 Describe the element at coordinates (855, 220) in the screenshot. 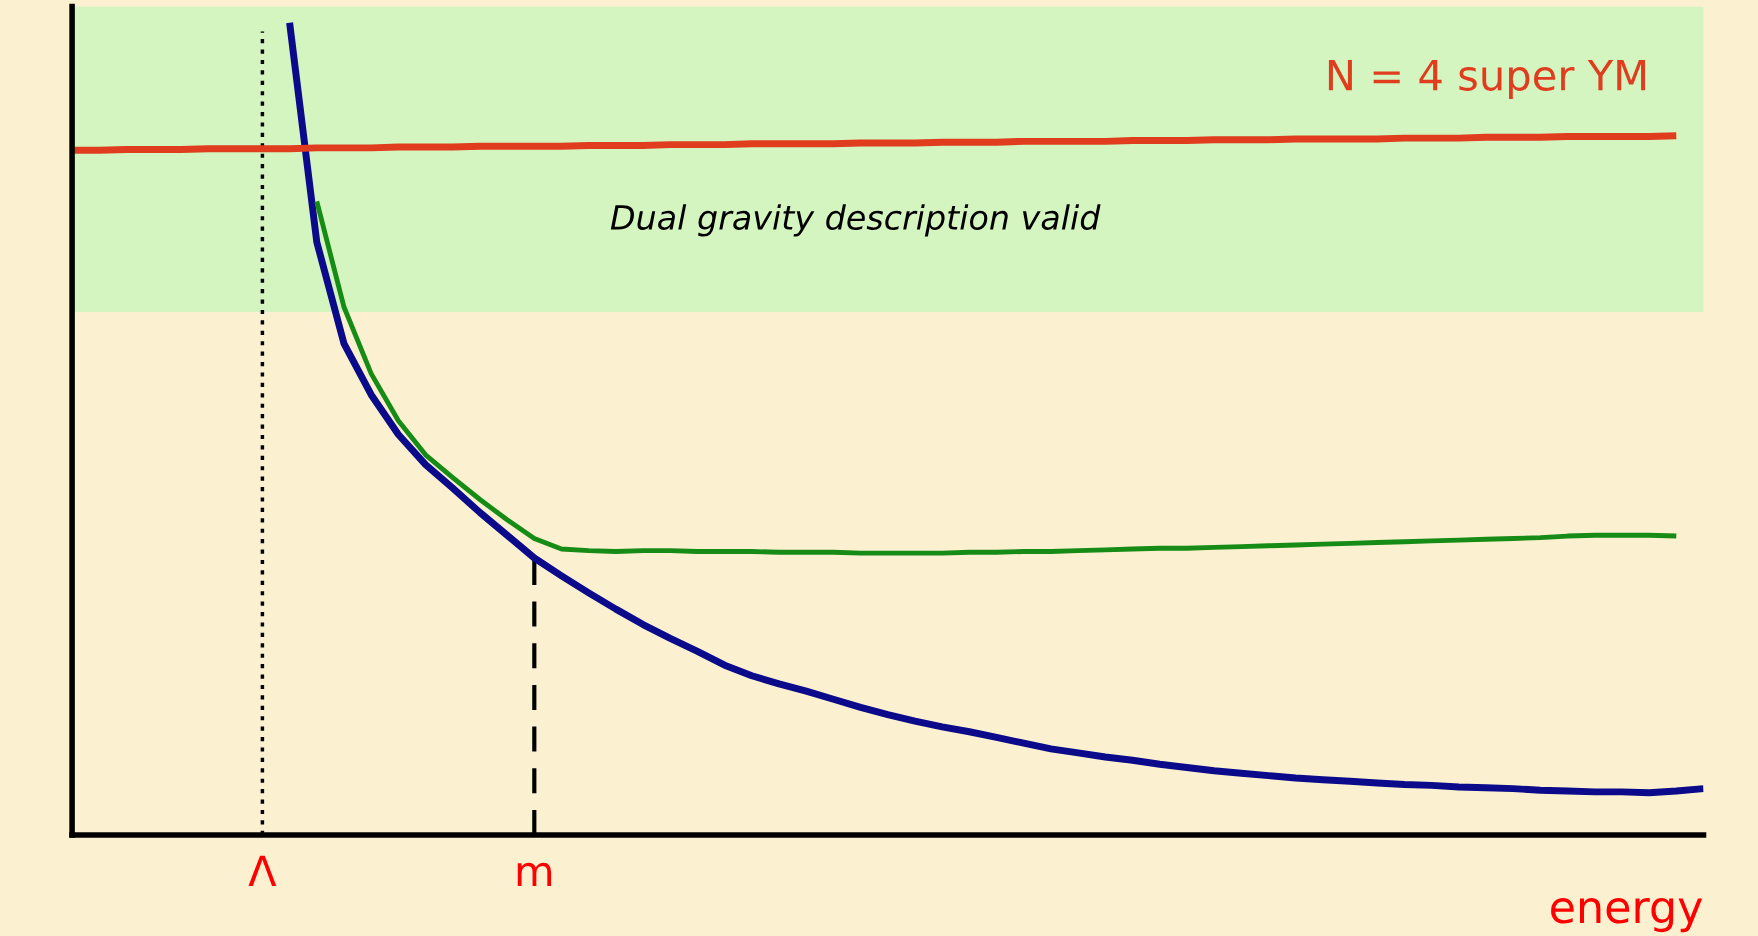

I see `band-label: Dual gravity description valid` at that location.